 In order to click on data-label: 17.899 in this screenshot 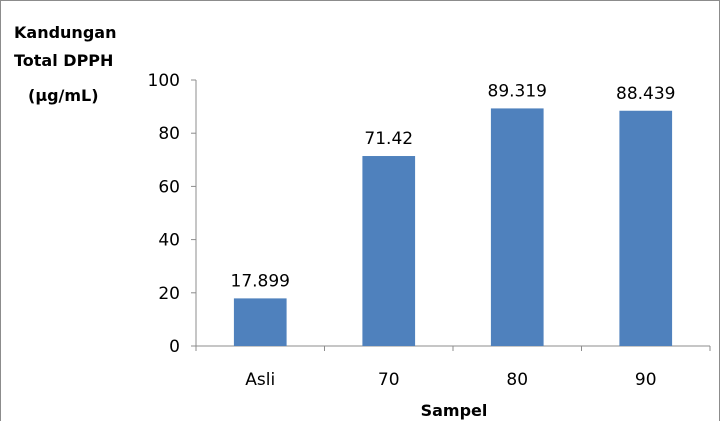, I will do `click(260, 281)`.